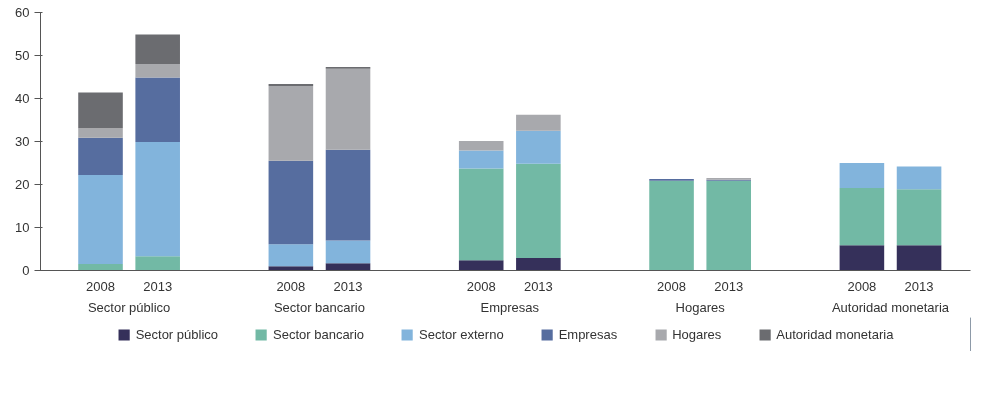  Describe the element at coordinates (890, 307) in the screenshot. I see `text: Autoridad monetaria` at that location.